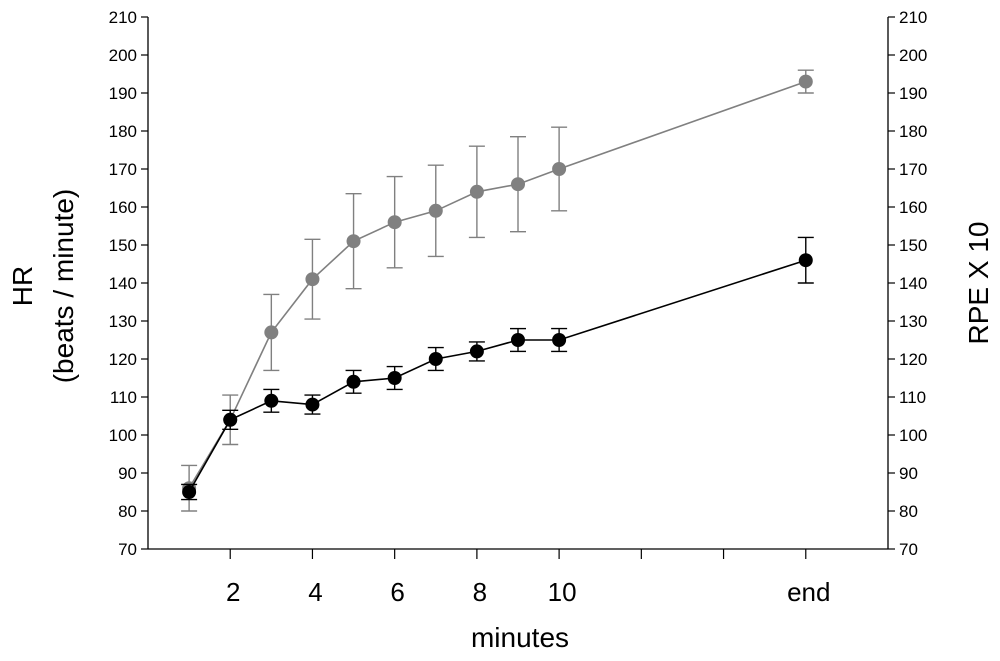 Image resolution: width=1000 pixels, height=661 pixels. Describe the element at coordinates (123, 321) in the screenshot. I see `y-tick-label-left: 130` at that location.